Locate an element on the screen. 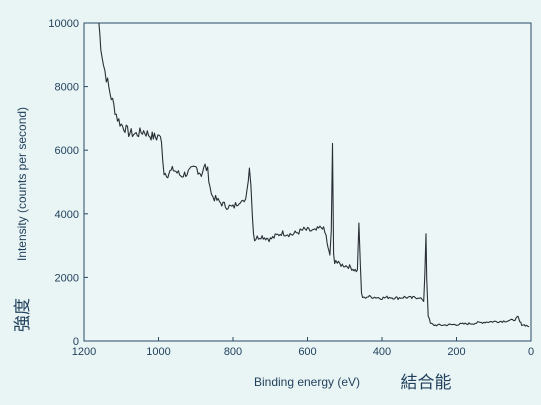 The image size is (541, 405). y-tick-label: 0 is located at coordinates (76, 342).